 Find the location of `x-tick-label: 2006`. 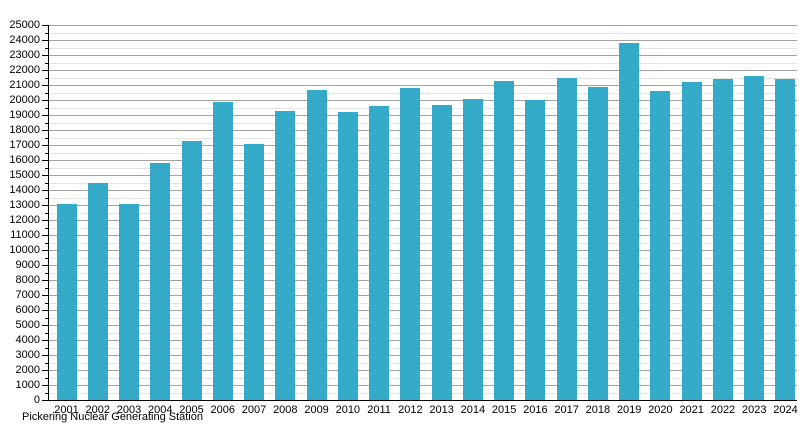

x-tick-label: 2006 is located at coordinates (223, 410).